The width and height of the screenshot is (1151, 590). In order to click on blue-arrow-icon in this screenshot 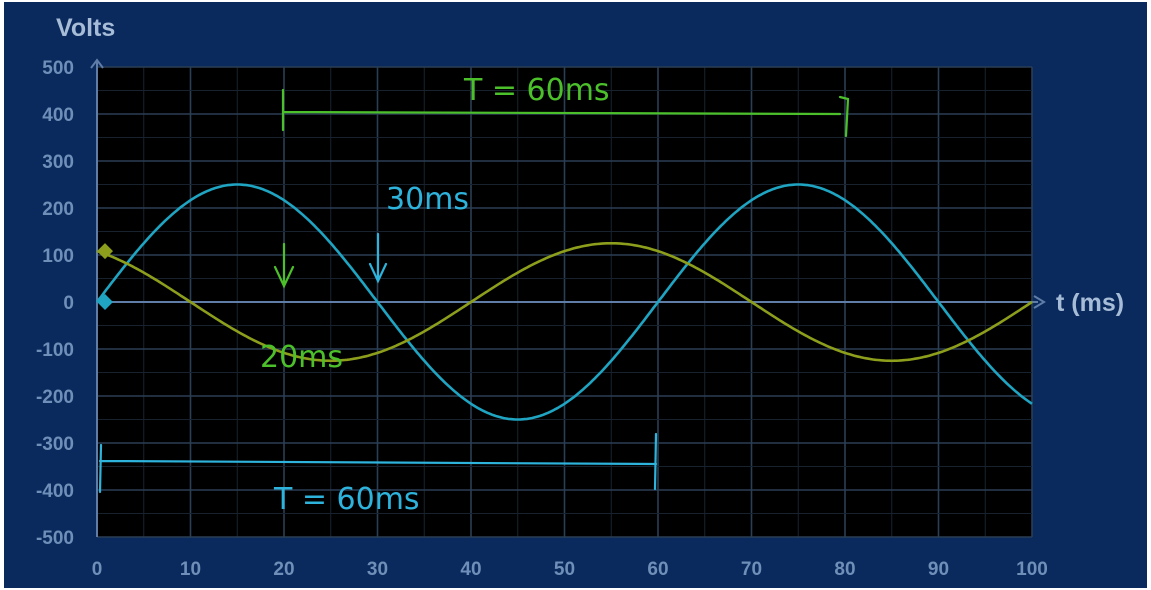, I will do `click(378, 258)`.